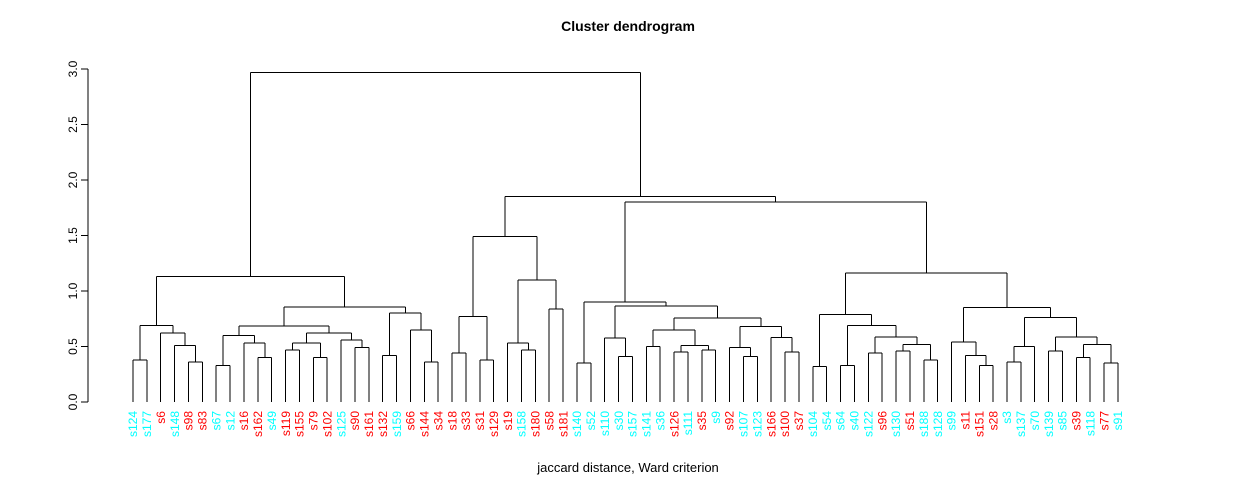 The width and height of the screenshot is (1238, 500). I want to click on leaf-label: s96, so click(882, 421).